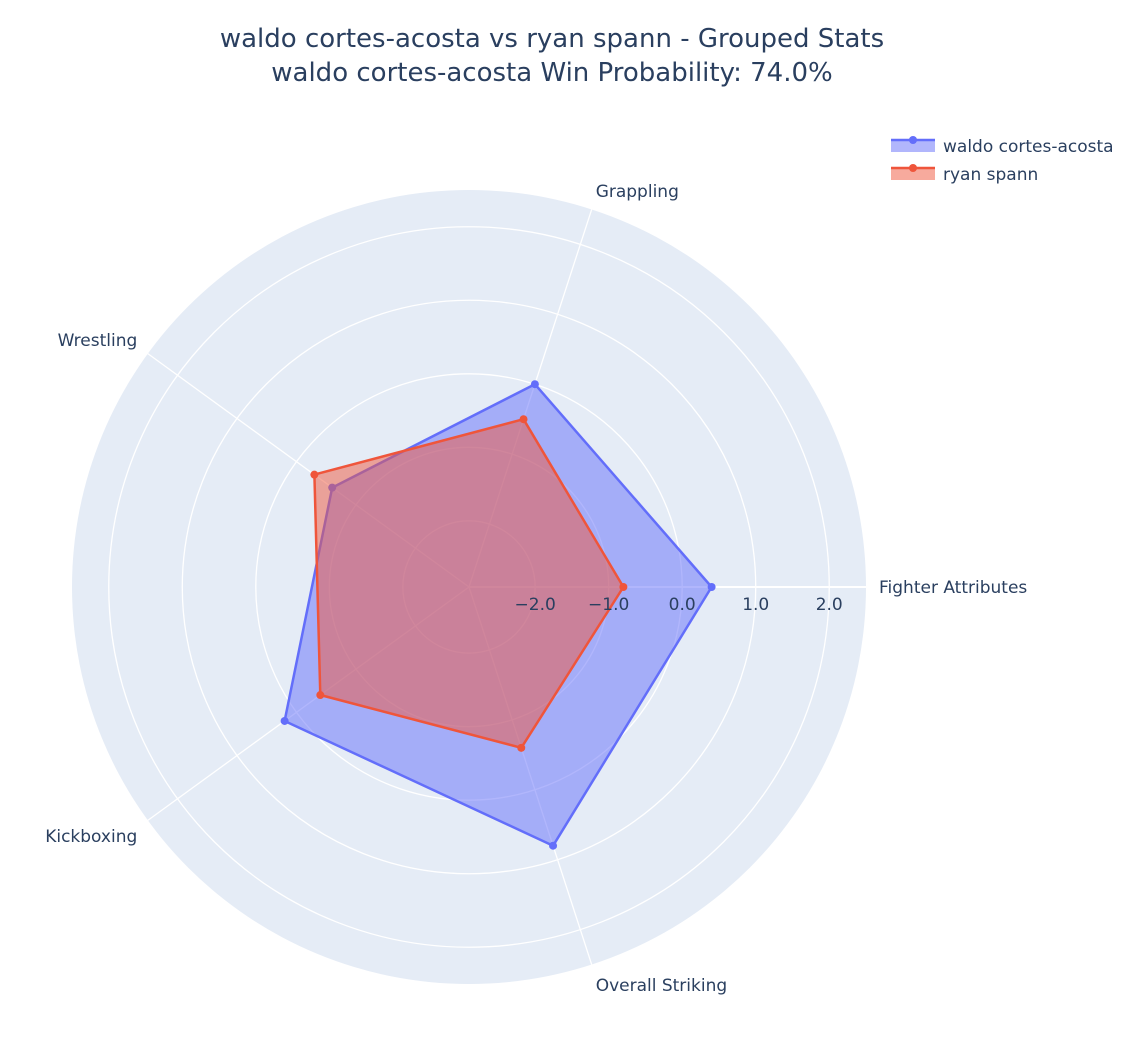 Image resolution: width=1146 pixels, height=1042 pixels. I want to click on axis-label: Grappling, so click(637, 192).